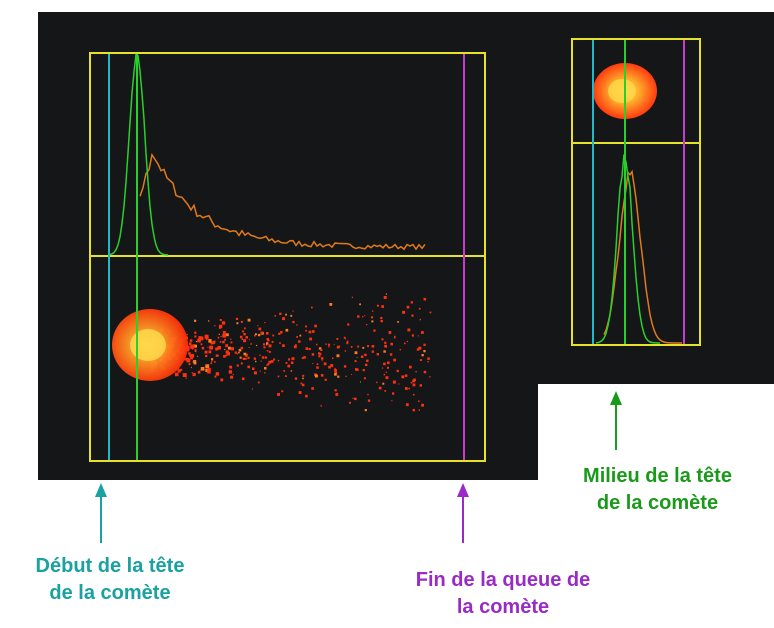 Image resolution: width=774 pixels, height=628 pixels. Describe the element at coordinates (616, 420) in the screenshot. I see `middle-arrow` at that location.